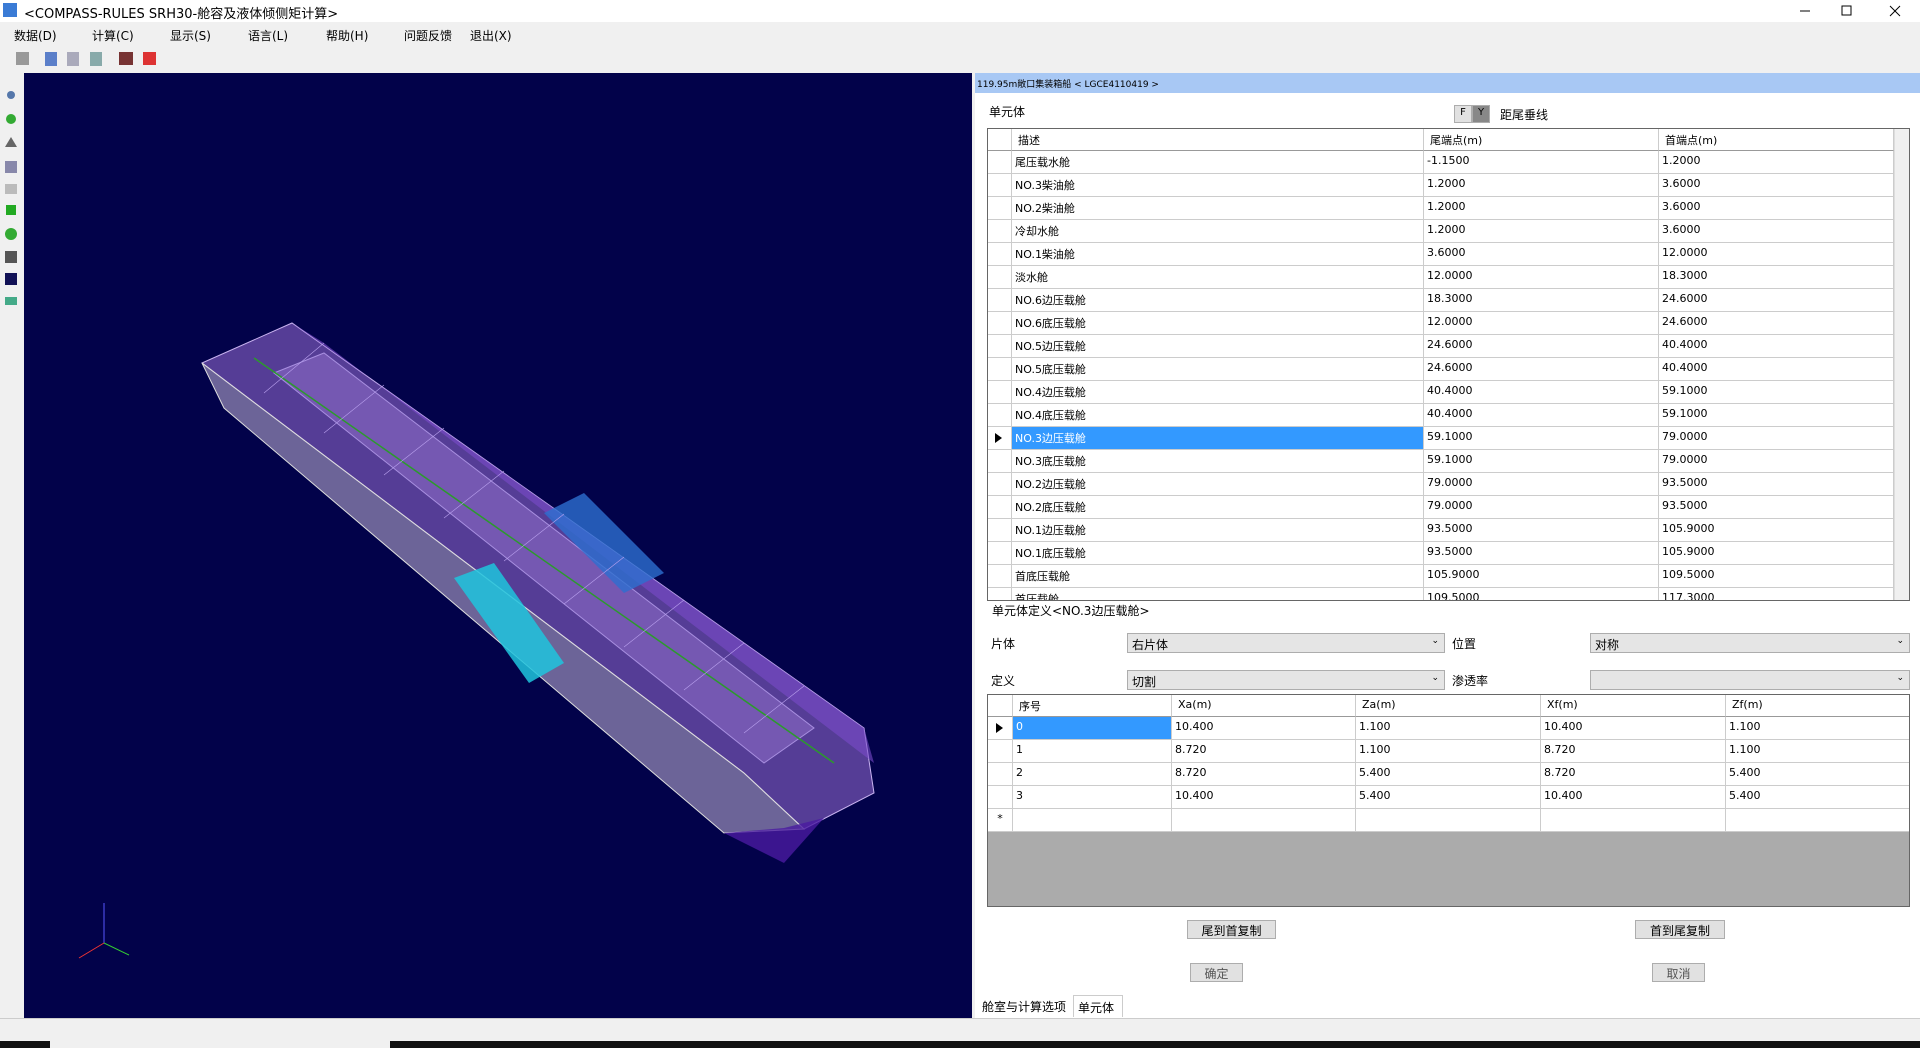 Image resolution: width=1920 pixels, height=1048 pixels. What do you see at coordinates (1680, 929) in the screenshot?
I see `copy-button: 首到尾复制` at bounding box center [1680, 929].